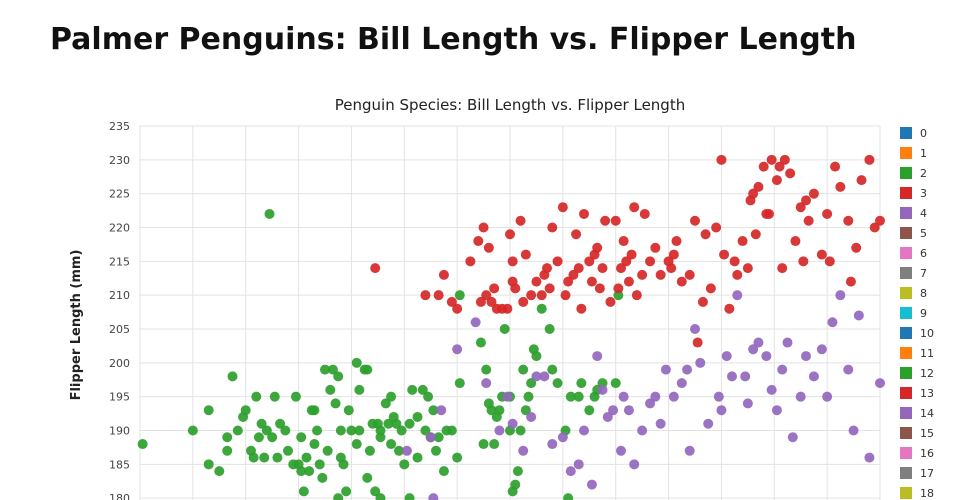 This screenshot has width=960, height=500. I want to click on legend-label: 12, so click(927, 373).